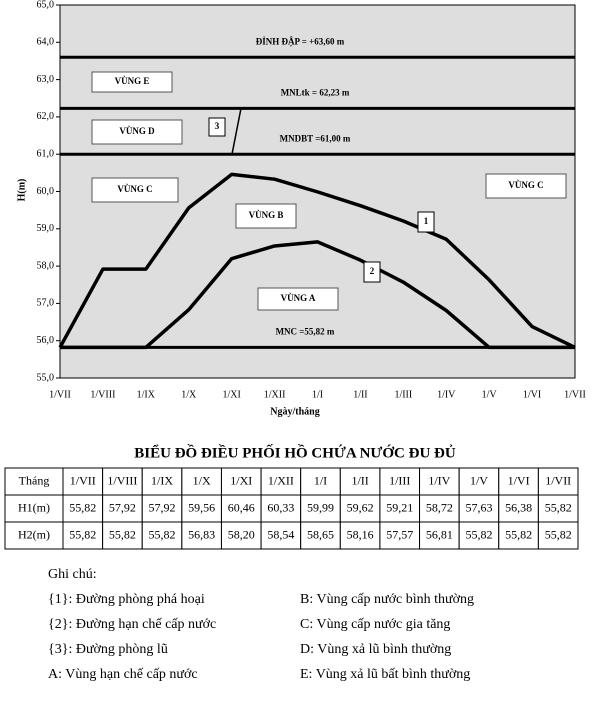 The height and width of the screenshot is (708, 593). I want to click on zone-label: VÙNG E, so click(132, 81).